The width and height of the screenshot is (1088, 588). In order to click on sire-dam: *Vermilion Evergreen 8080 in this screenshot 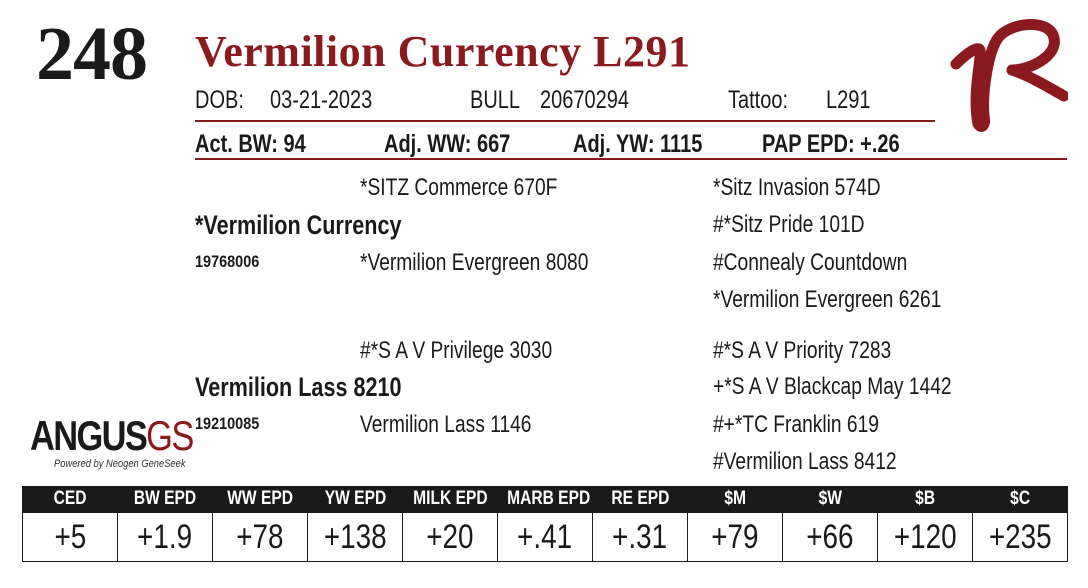, I will do `click(474, 262)`.